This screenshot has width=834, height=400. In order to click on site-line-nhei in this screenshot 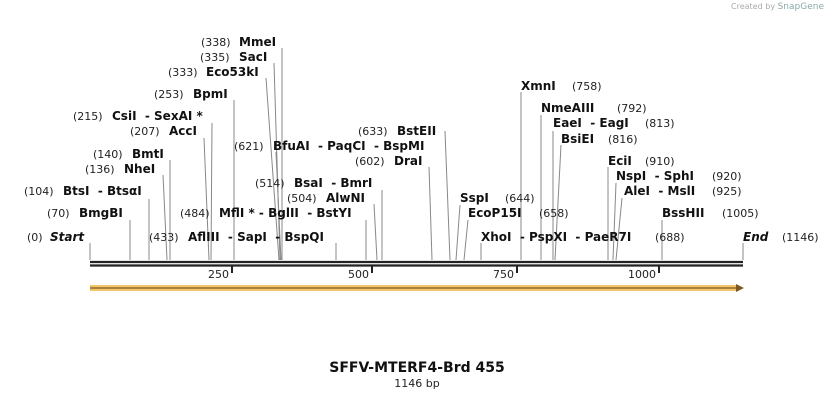, I will do `click(165, 217)`.